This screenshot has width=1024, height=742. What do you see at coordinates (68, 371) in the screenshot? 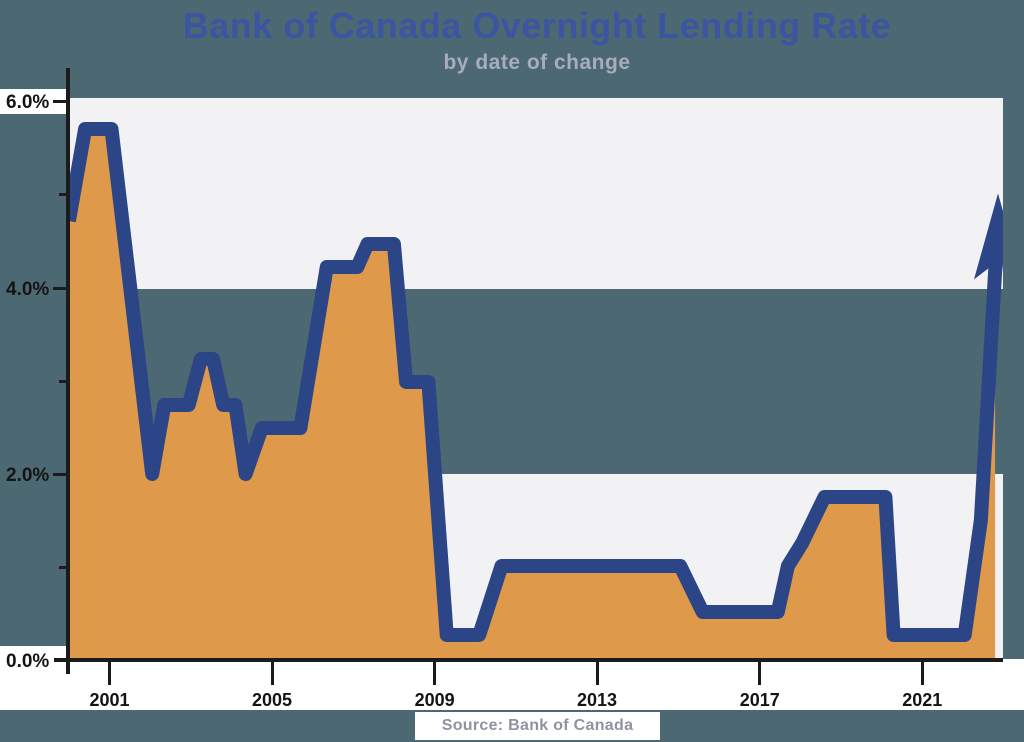
I see `y-axis-line` at bounding box center [68, 371].